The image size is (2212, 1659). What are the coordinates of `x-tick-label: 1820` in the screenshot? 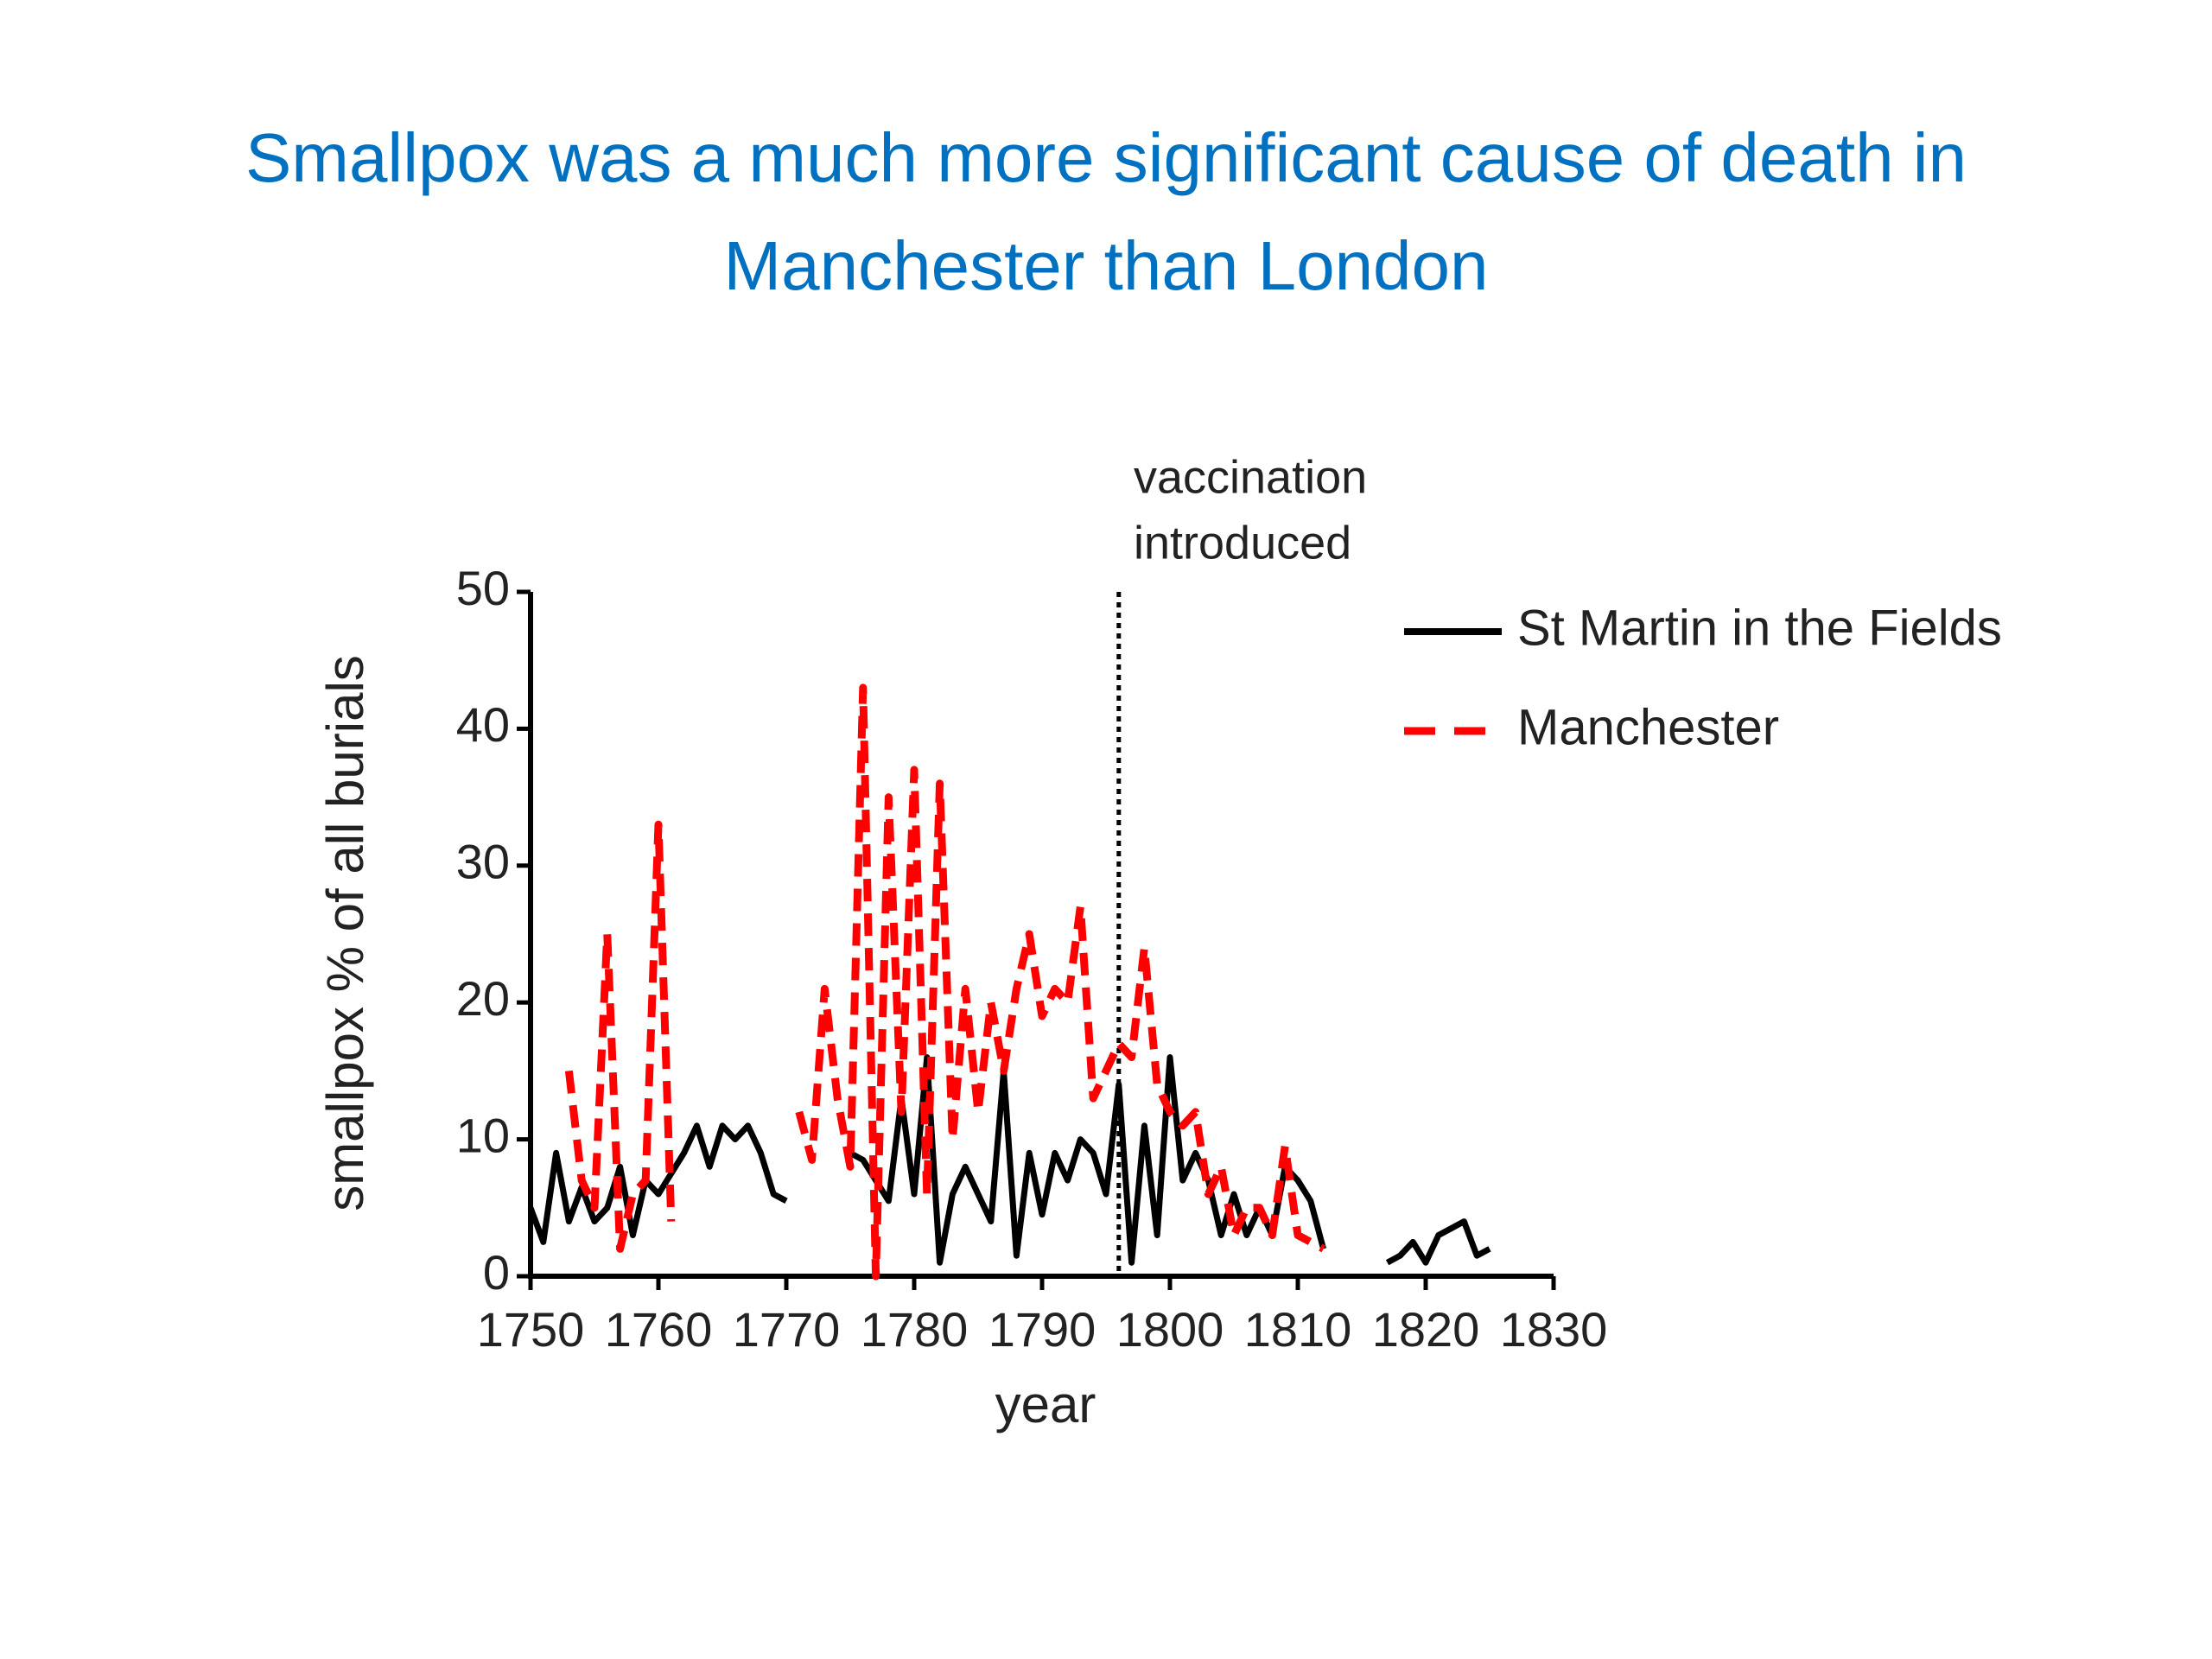 It's located at (1426, 1329).